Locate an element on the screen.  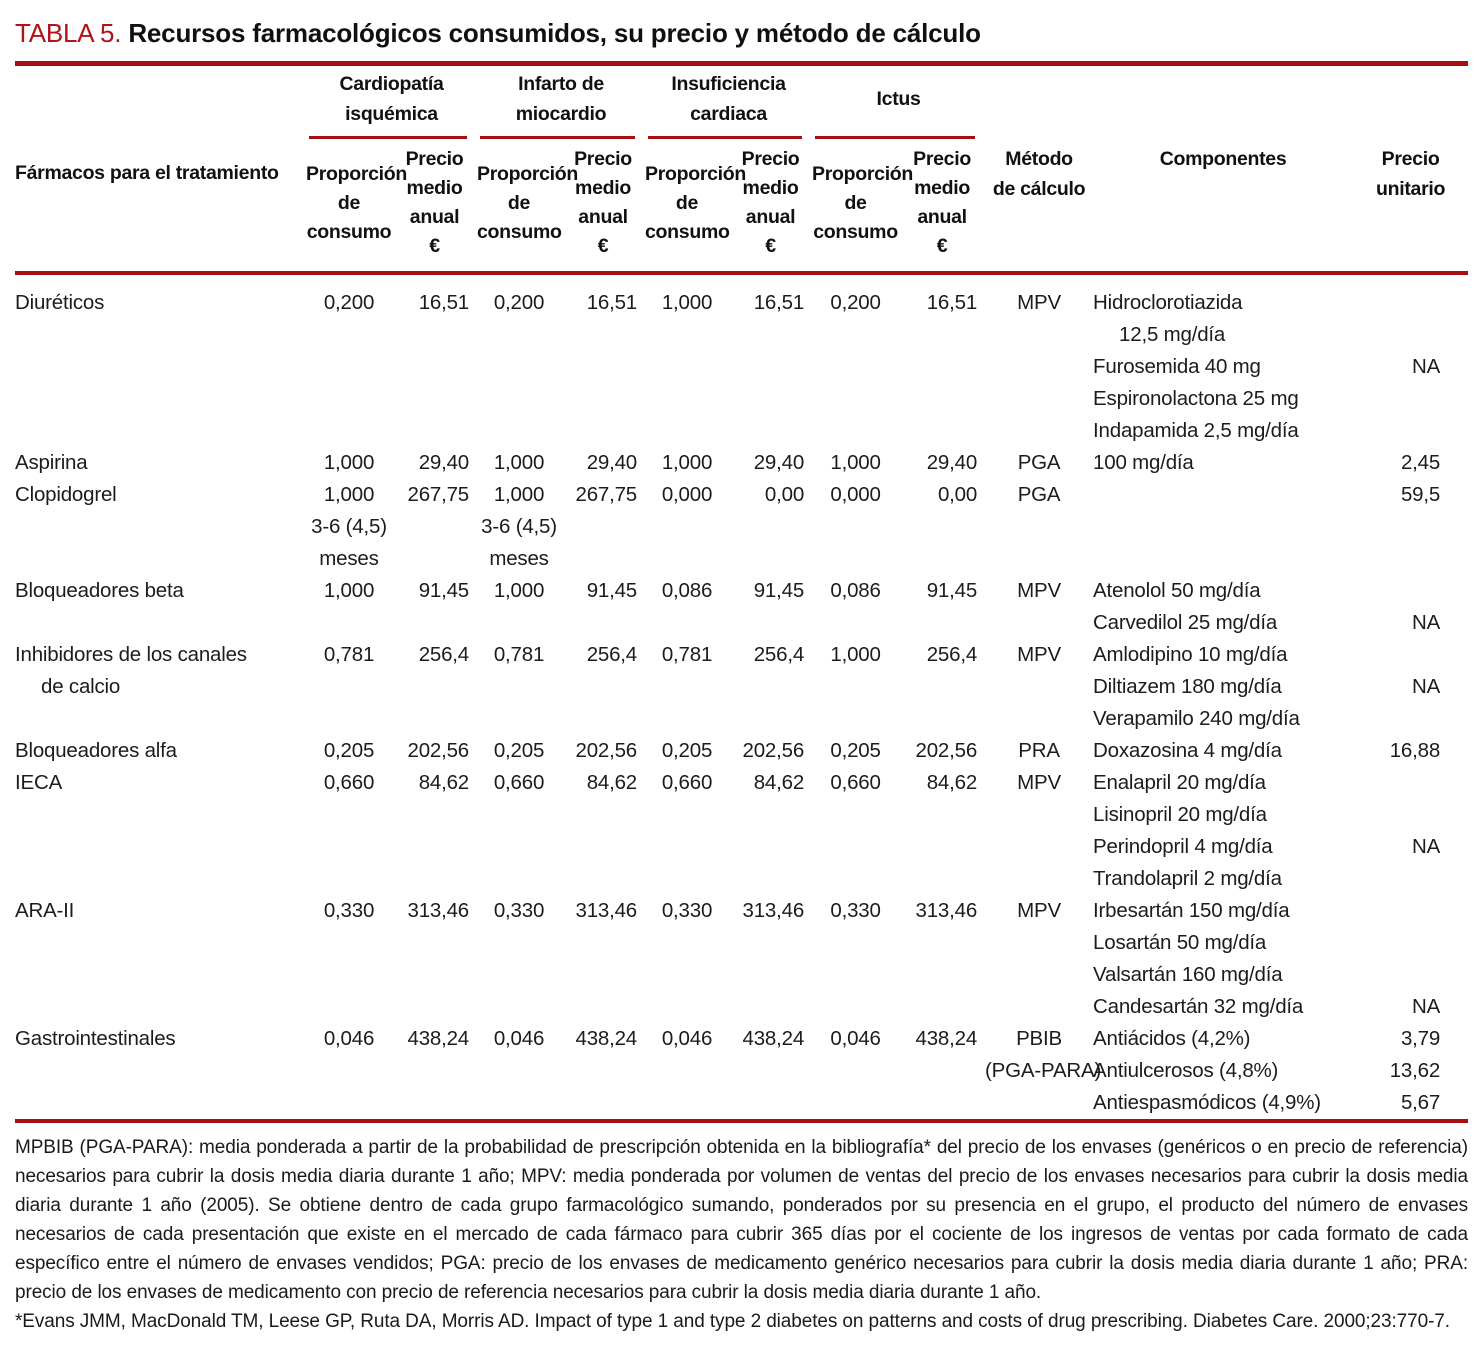
price-value: 29,40 is located at coordinates (779, 462).